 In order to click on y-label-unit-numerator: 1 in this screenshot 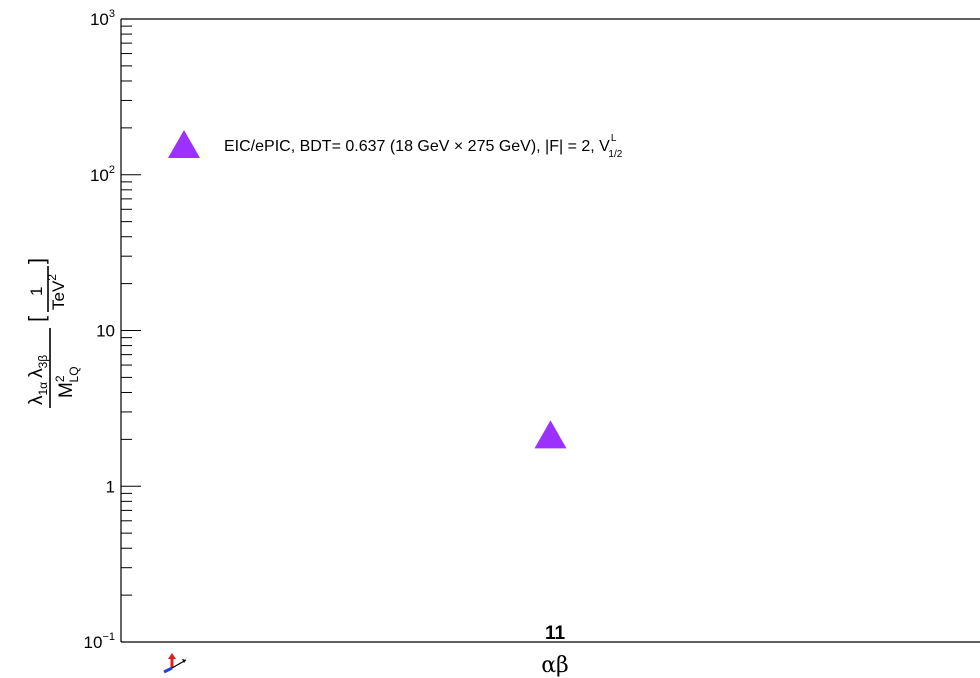, I will do `click(36, 291)`.